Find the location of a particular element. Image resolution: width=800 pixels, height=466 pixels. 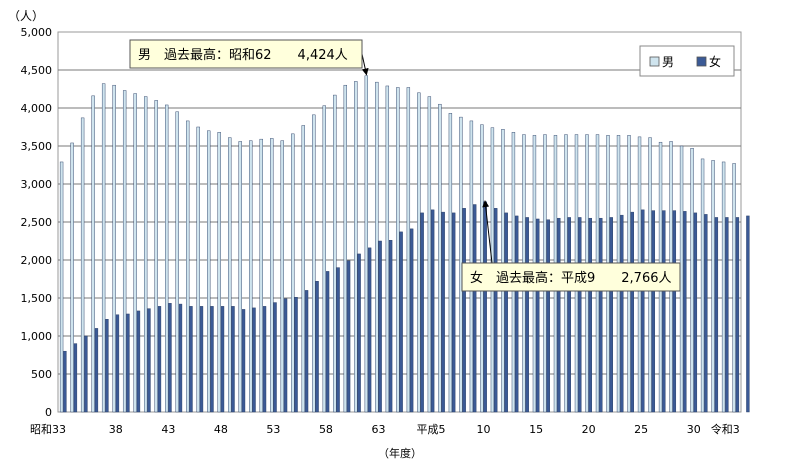

y-tick-label: 0 is located at coordinates (48, 412).